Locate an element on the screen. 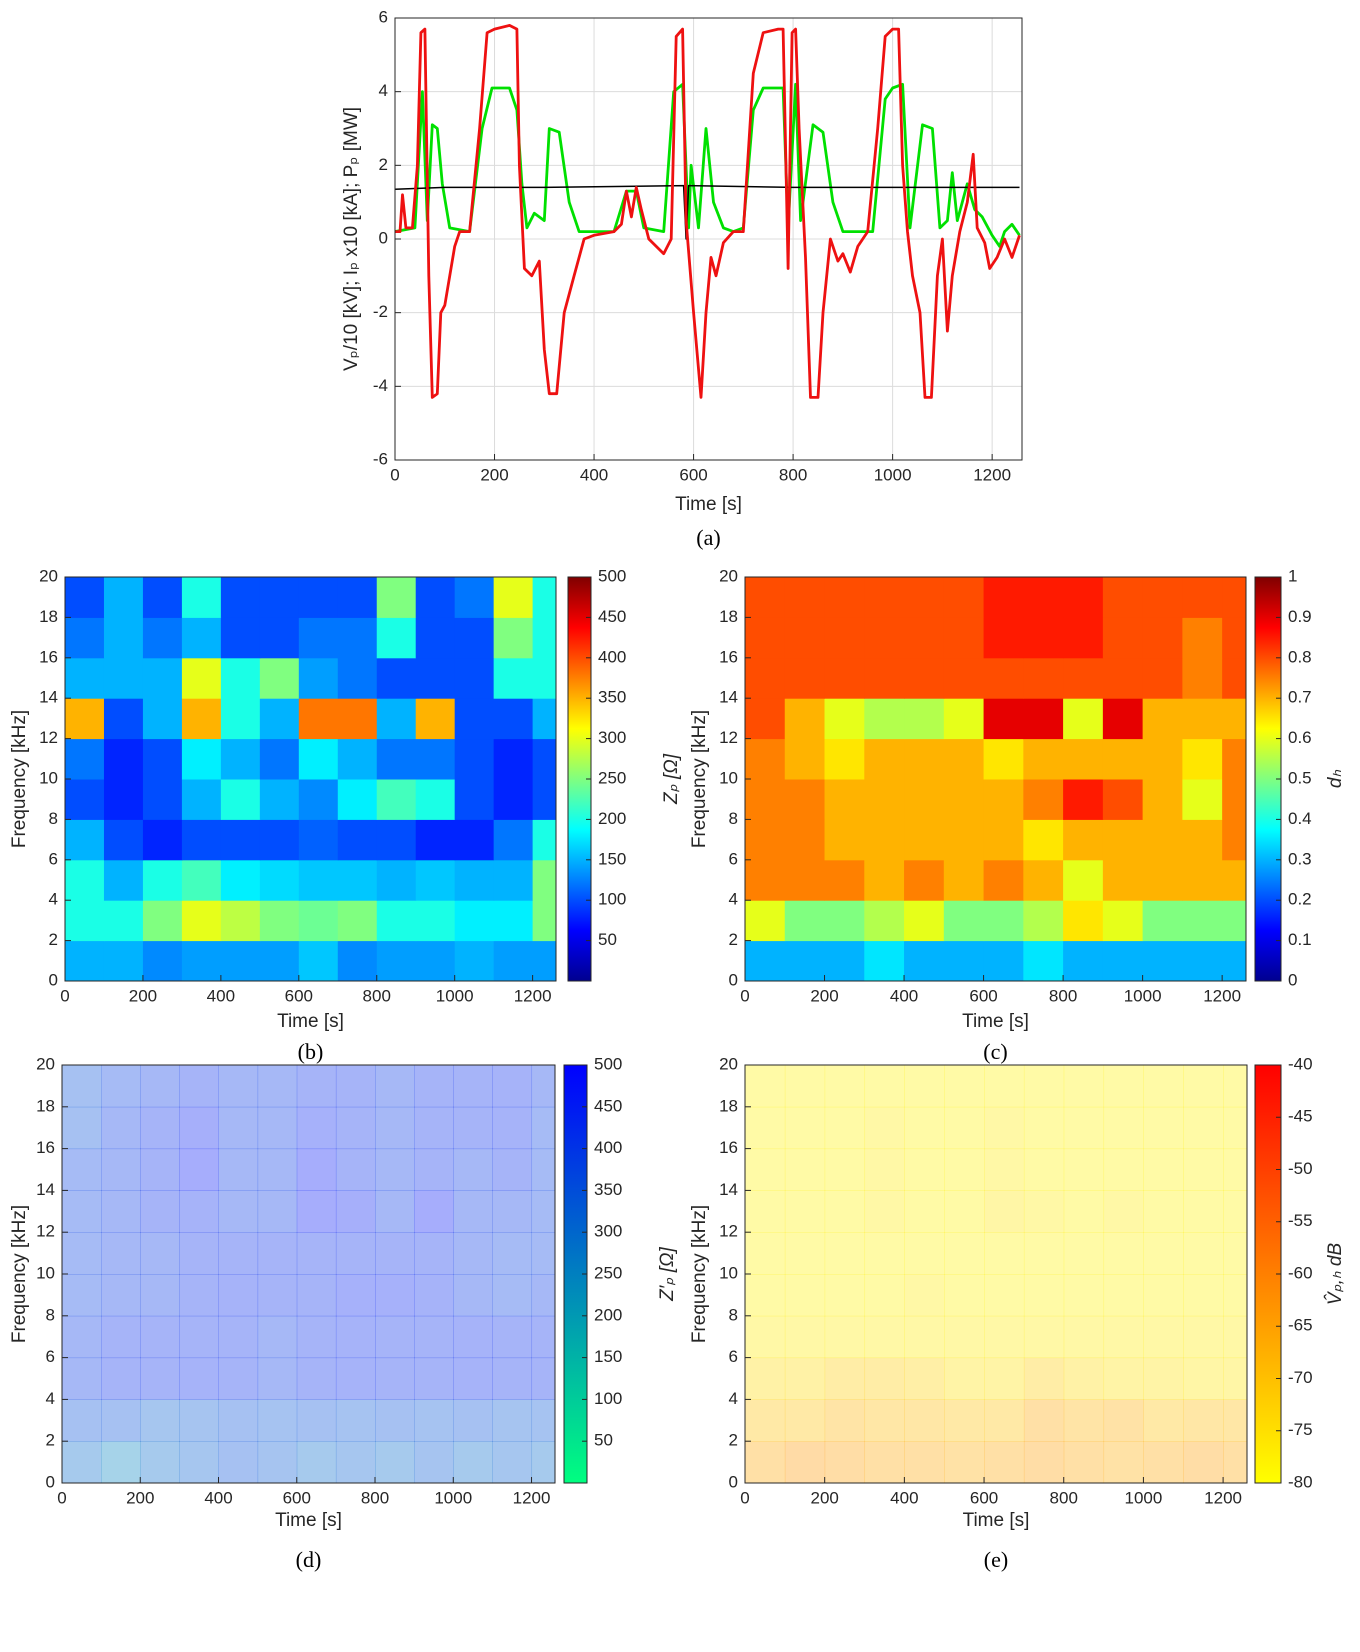  x-tick-label: 800 is located at coordinates (793, 474).